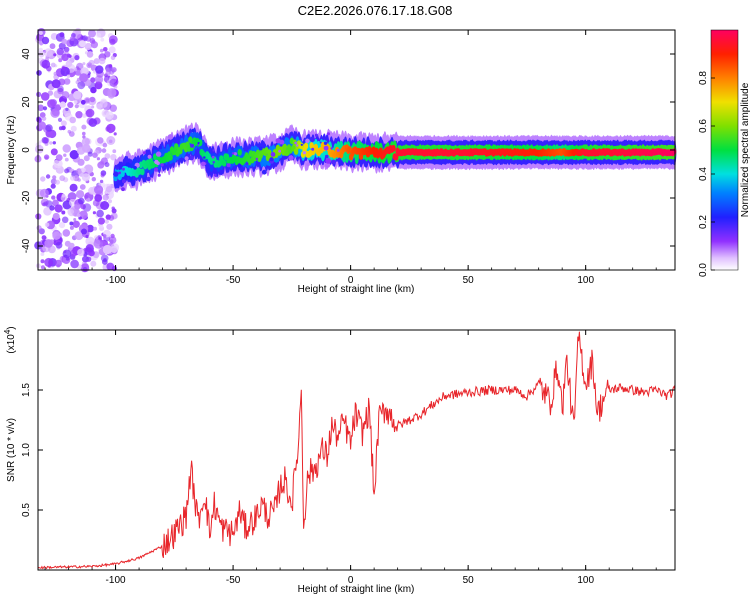  What do you see at coordinates (703, 270) in the screenshot?
I see `colorbar-tick-label: 0.0` at bounding box center [703, 270].